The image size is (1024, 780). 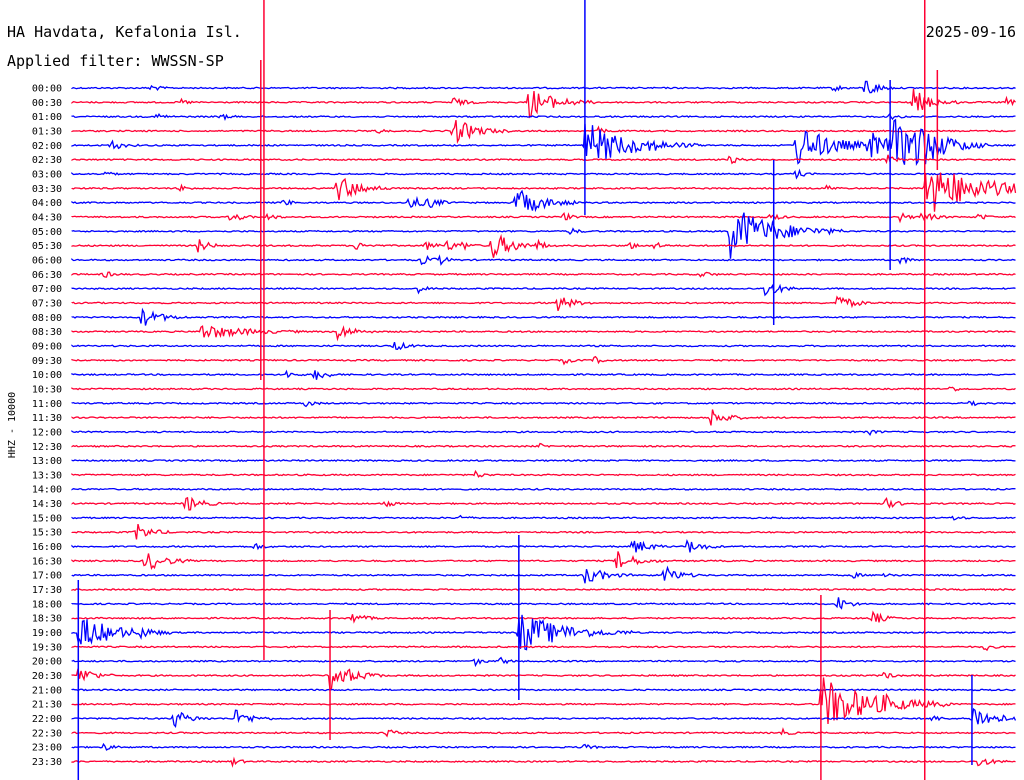 What do you see at coordinates (47, 260) in the screenshot?
I see `row-time-label: 06:00` at bounding box center [47, 260].